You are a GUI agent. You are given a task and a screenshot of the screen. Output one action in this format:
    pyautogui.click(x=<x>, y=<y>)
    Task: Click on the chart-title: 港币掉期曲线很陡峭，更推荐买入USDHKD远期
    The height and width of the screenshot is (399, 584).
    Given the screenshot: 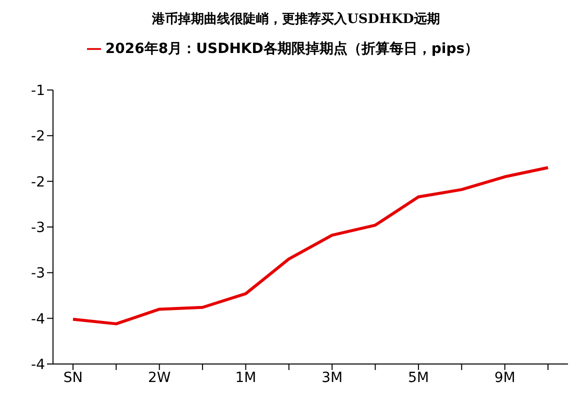 What is the action you would take?
    pyautogui.click(x=296, y=19)
    